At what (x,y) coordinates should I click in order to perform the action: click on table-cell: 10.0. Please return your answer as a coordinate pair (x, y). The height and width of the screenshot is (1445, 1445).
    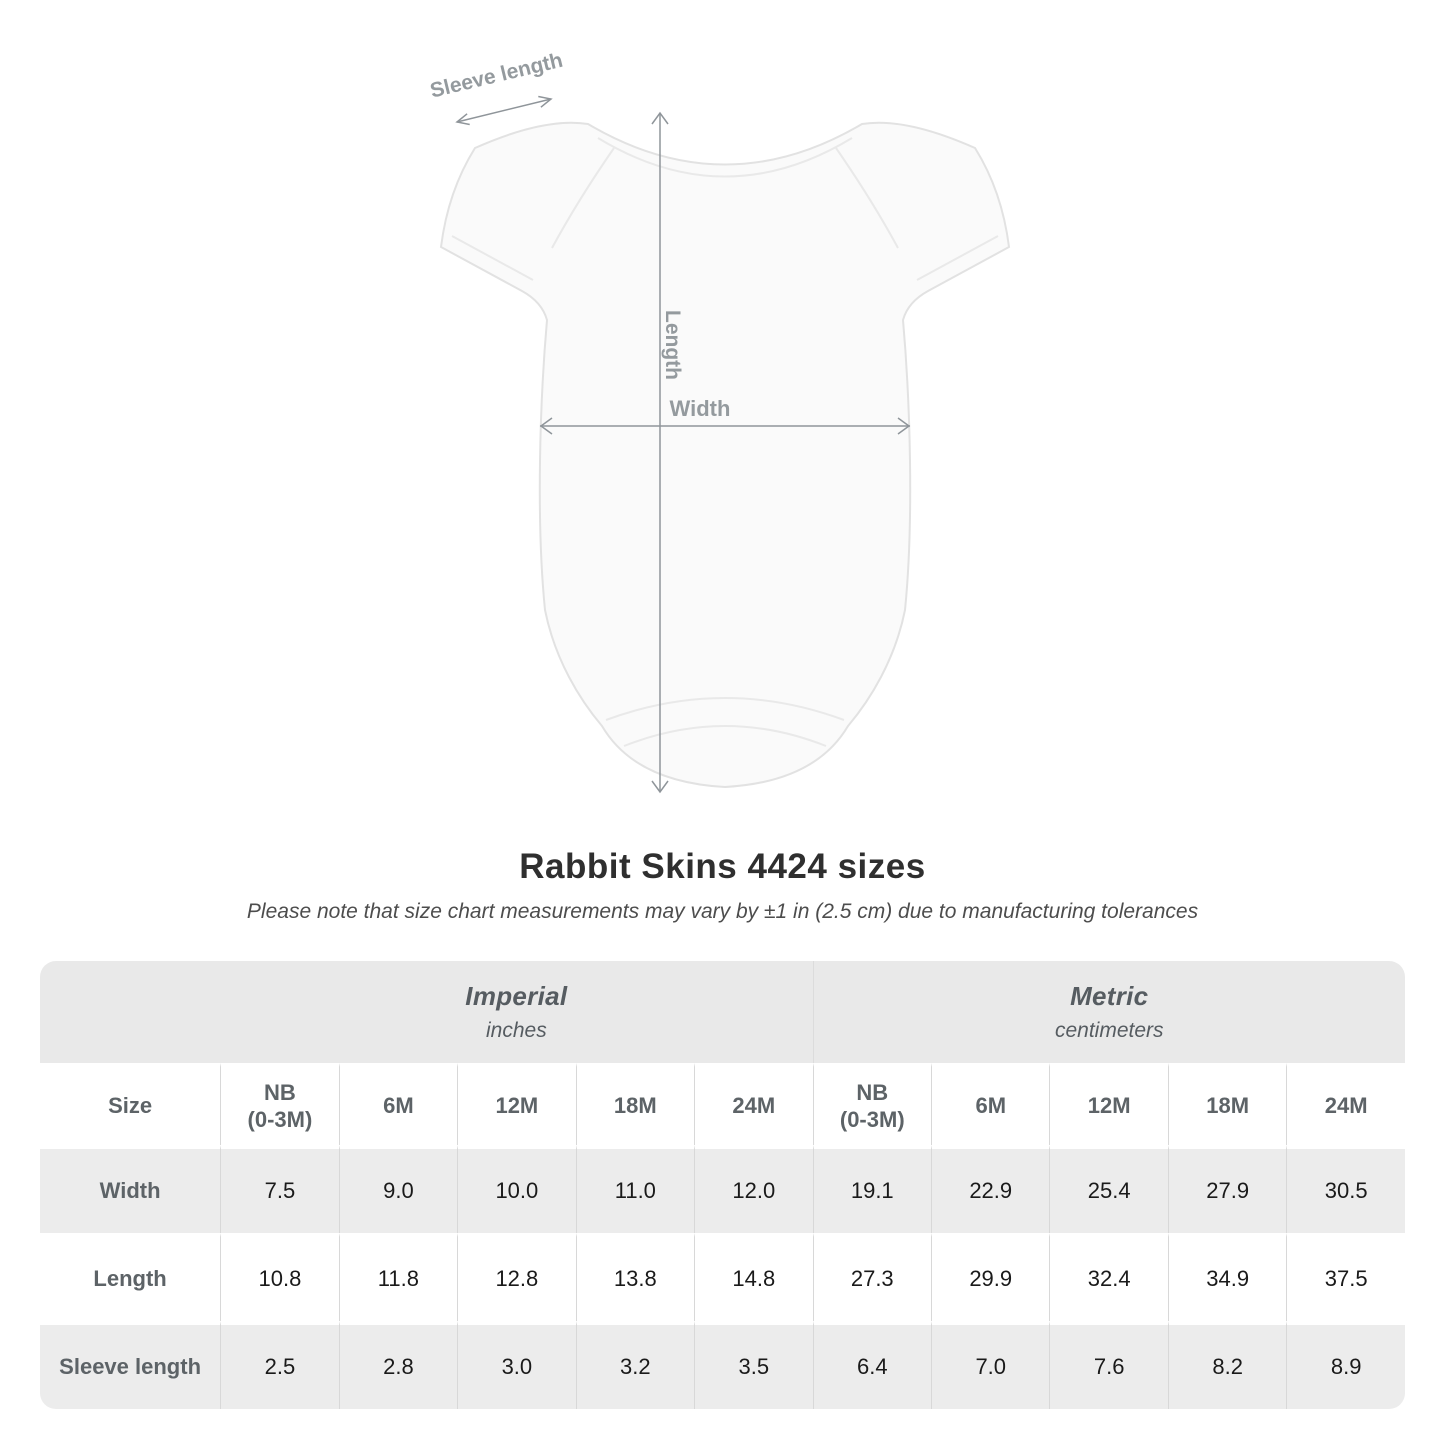
    Looking at the image, I should click on (516, 1189).